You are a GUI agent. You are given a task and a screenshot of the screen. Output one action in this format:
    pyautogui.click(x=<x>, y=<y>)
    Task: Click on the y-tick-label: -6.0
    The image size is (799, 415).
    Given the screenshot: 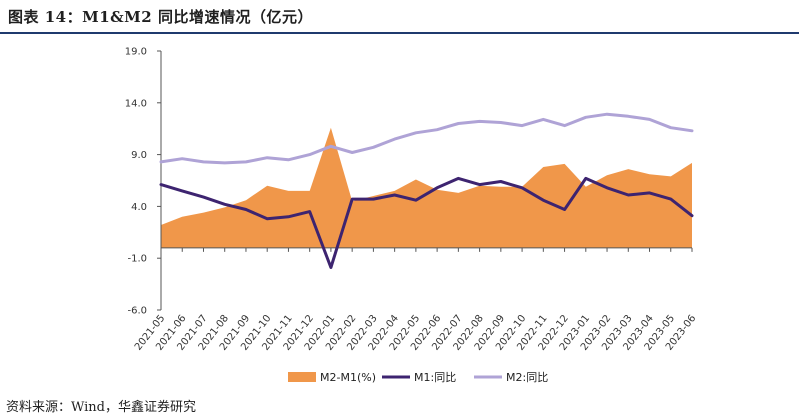 What is the action you would take?
    pyautogui.click(x=137, y=311)
    